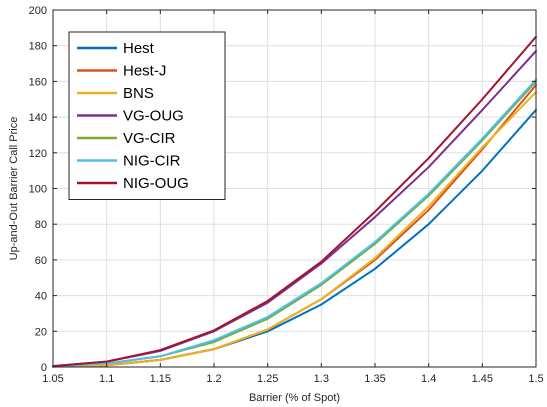 The image size is (547, 407). Describe the element at coordinates (38, 82) in the screenshot. I see `y-tick-label: 160` at that location.